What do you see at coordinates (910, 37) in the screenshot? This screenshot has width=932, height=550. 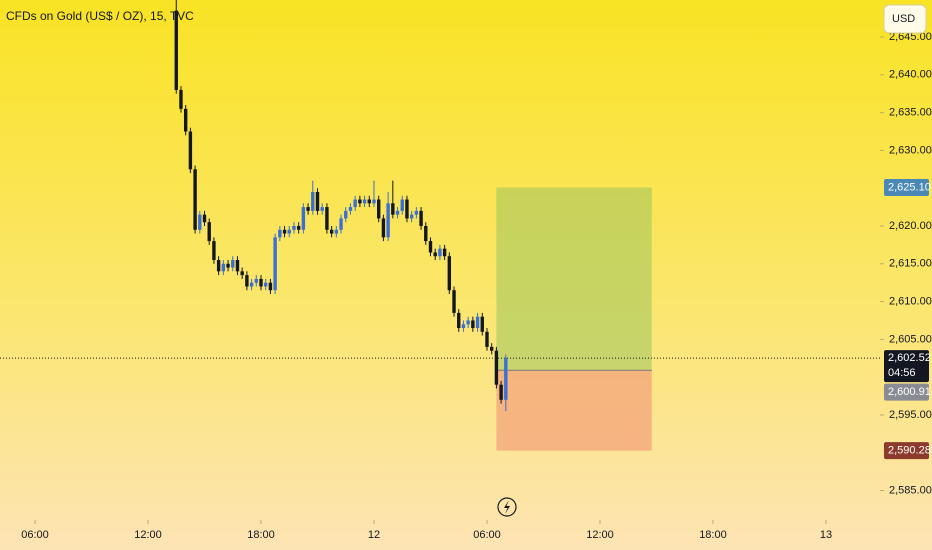 I see `y-tick-label: 2,645.00` at bounding box center [910, 37].